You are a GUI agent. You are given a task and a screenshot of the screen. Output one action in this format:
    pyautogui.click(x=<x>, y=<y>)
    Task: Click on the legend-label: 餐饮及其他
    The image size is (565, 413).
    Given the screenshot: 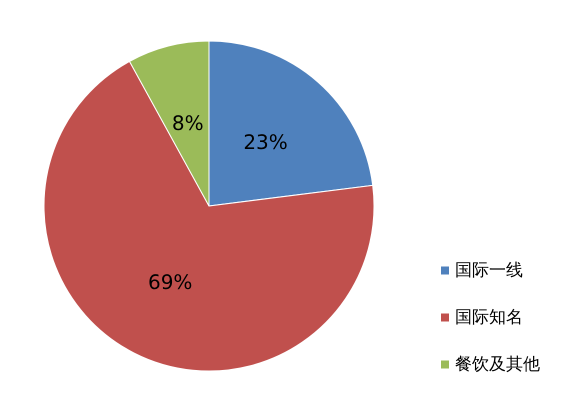 What is the action you would take?
    pyautogui.click(x=497, y=364)
    